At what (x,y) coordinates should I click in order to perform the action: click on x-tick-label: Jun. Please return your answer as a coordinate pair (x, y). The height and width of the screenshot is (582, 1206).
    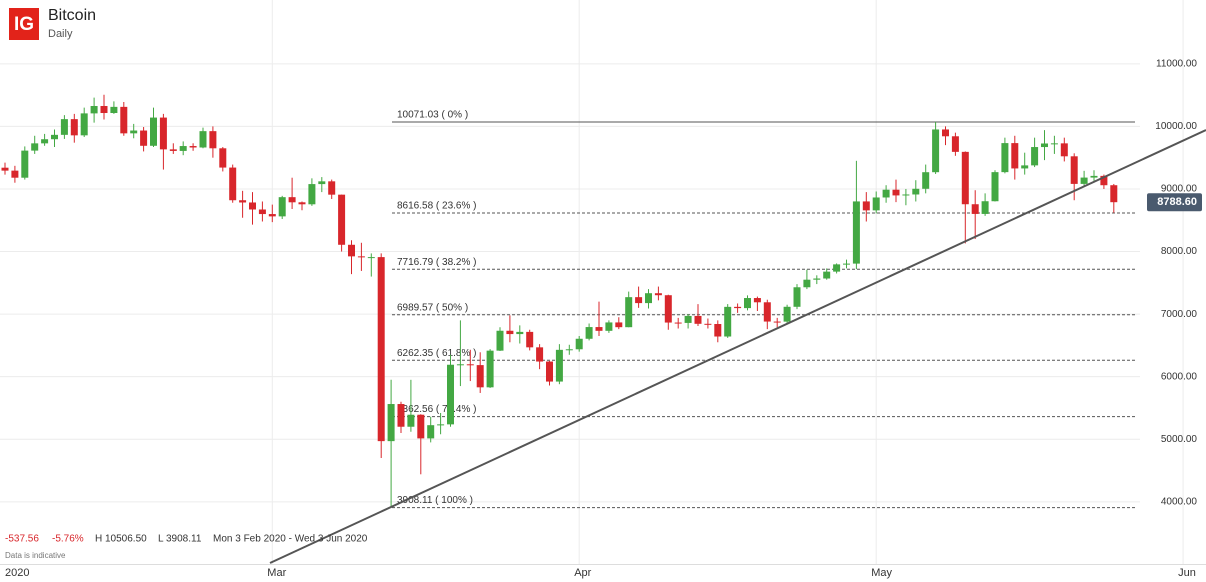
    Looking at the image, I should click on (1187, 573).